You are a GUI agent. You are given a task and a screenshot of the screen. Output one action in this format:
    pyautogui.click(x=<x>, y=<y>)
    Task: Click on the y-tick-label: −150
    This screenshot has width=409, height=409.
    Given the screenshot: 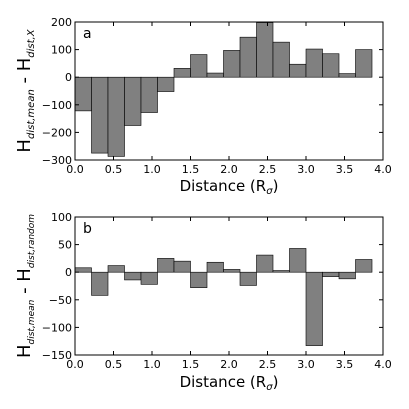 What is the action you would take?
    pyautogui.click(x=57, y=355)
    